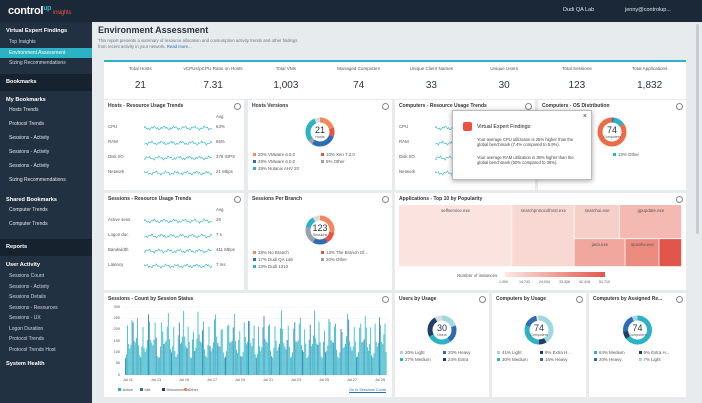  Describe the element at coordinates (37, 31) in the screenshot. I see `sidebar-group: Virtual Expert Findings` at that location.